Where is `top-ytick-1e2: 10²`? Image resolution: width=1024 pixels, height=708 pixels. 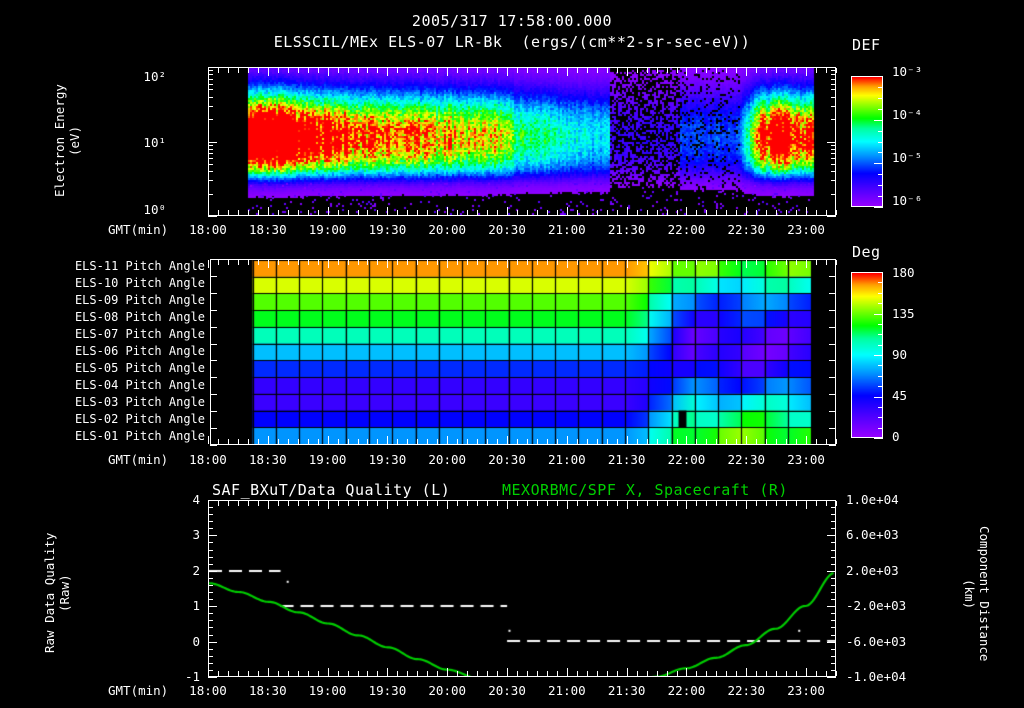
top-ytick-1e2: 10² is located at coordinates (154, 76).